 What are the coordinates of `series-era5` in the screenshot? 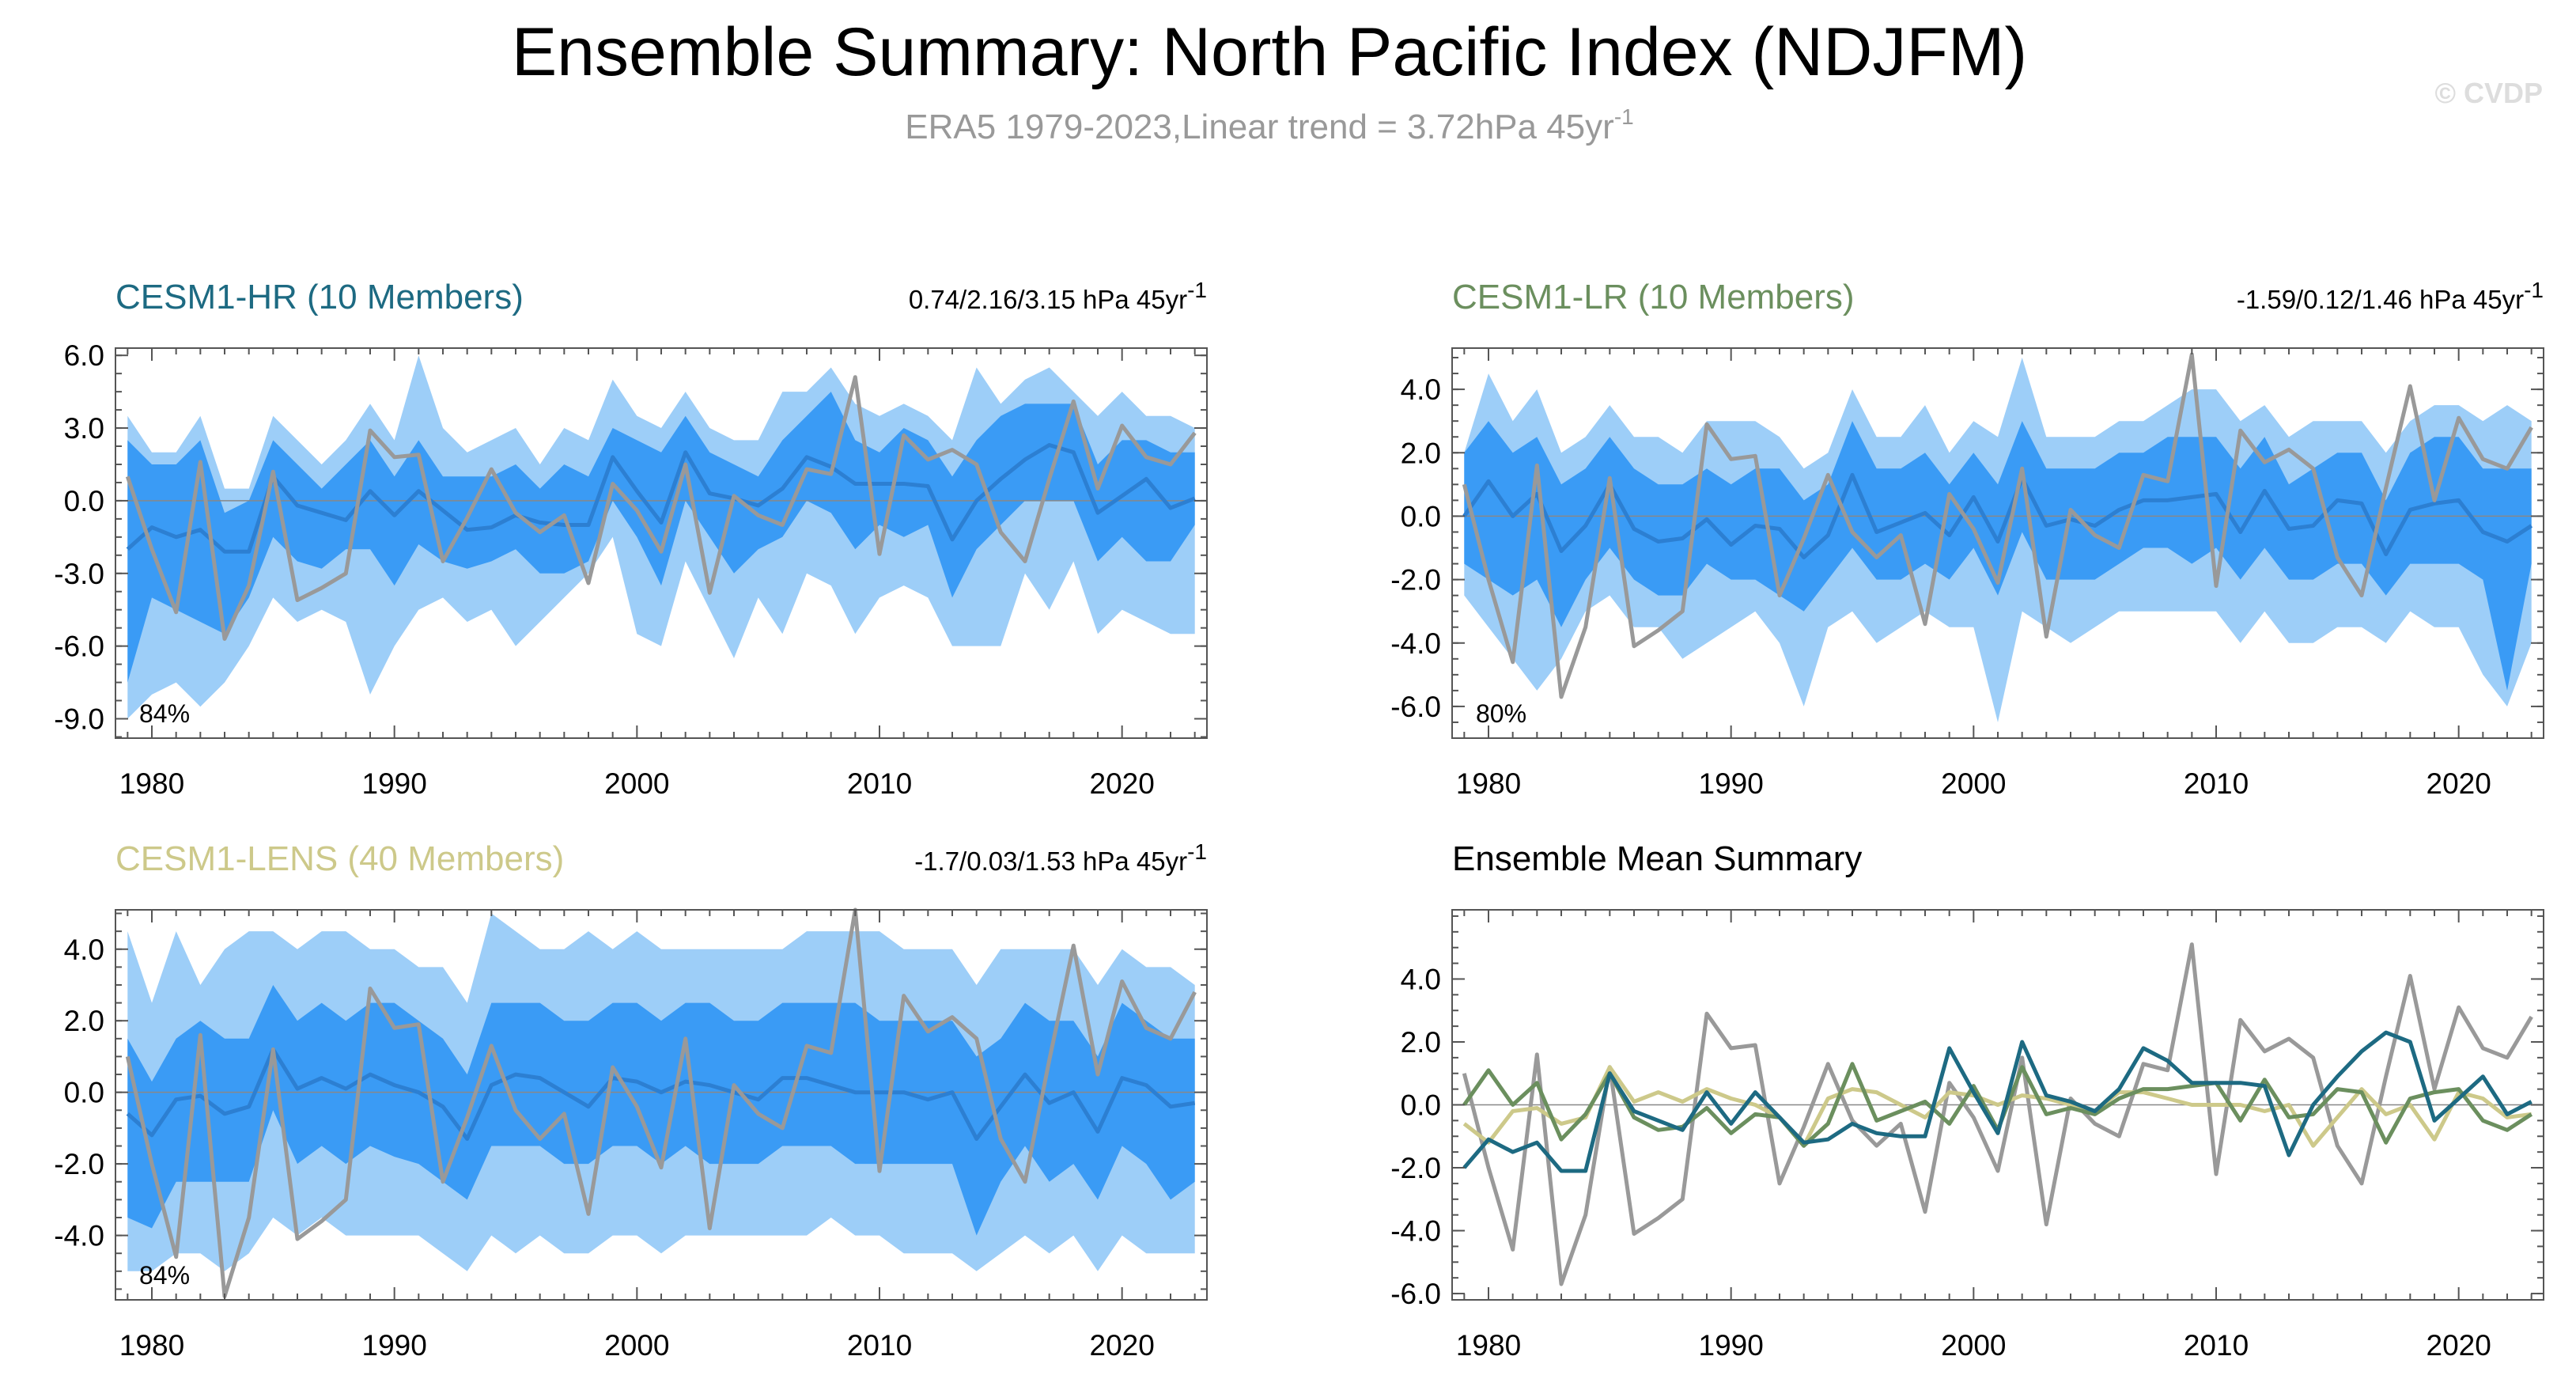 It's located at (1997, 1114).